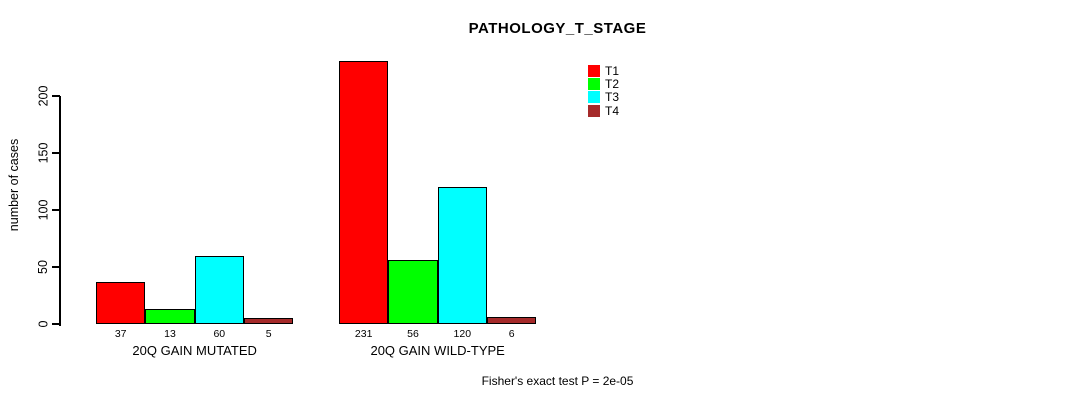 The height and width of the screenshot is (400, 1090). What do you see at coordinates (557, 381) in the screenshot?
I see `annotation-text: Fisher's exact test P = 2e-05` at bounding box center [557, 381].